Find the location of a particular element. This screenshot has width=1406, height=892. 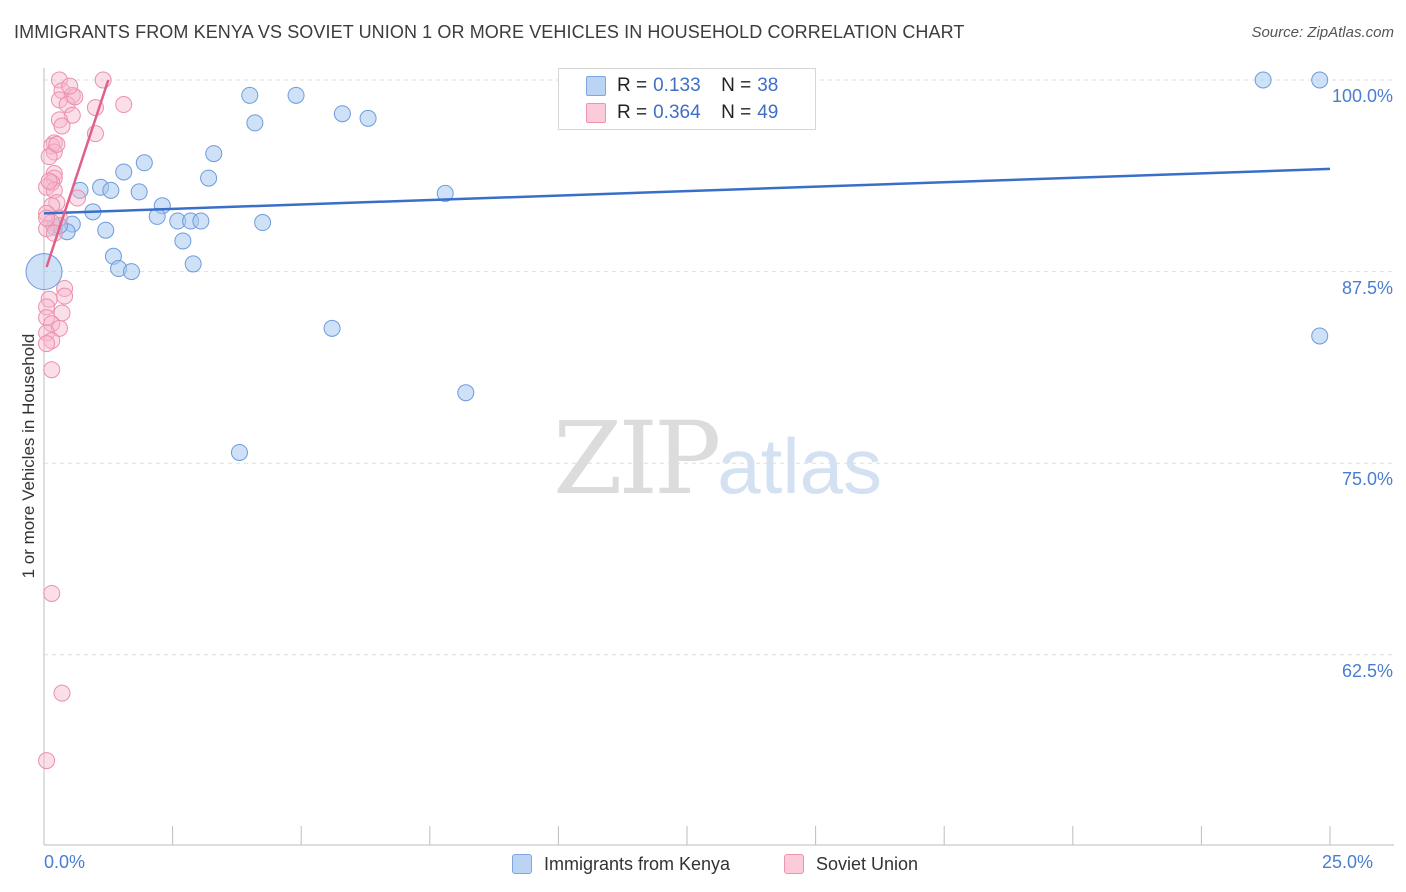

stats-row-soviet: R = 0.364 N = 49 is located at coordinates (682, 113).